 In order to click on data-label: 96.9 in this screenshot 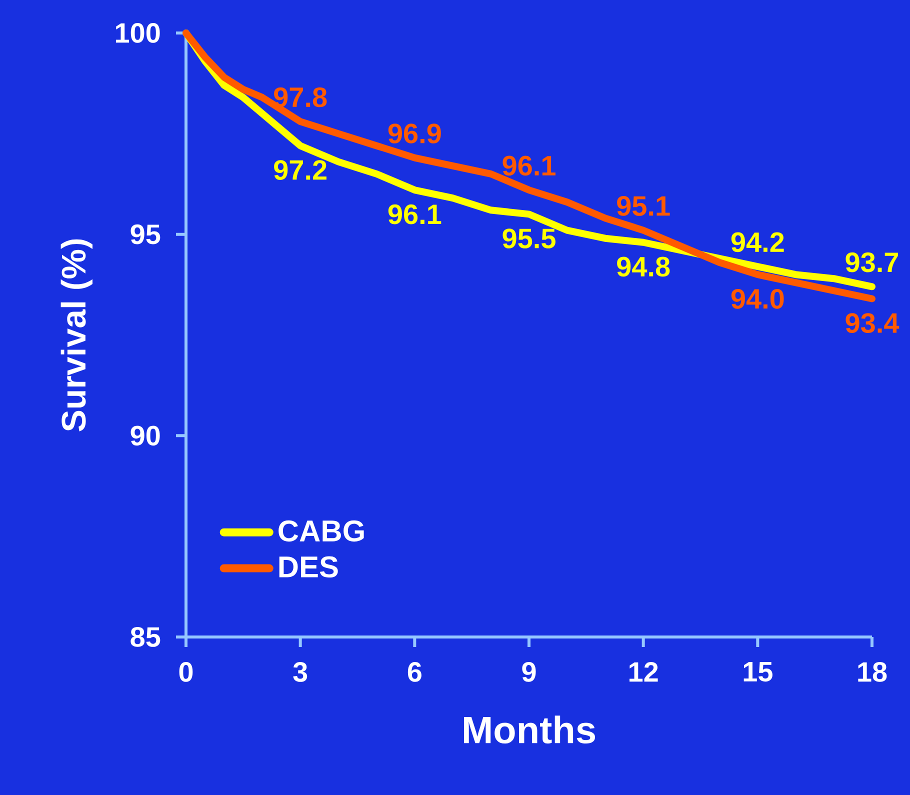, I will do `click(414, 134)`.